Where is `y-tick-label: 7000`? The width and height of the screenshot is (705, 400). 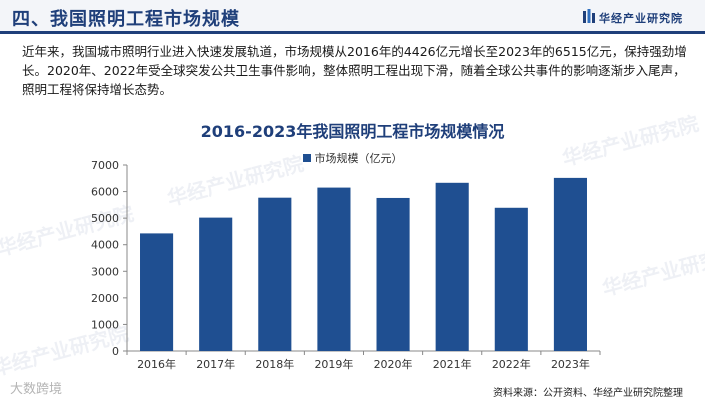 y-tick-label: 7000 is located at coordinates (105, 165).